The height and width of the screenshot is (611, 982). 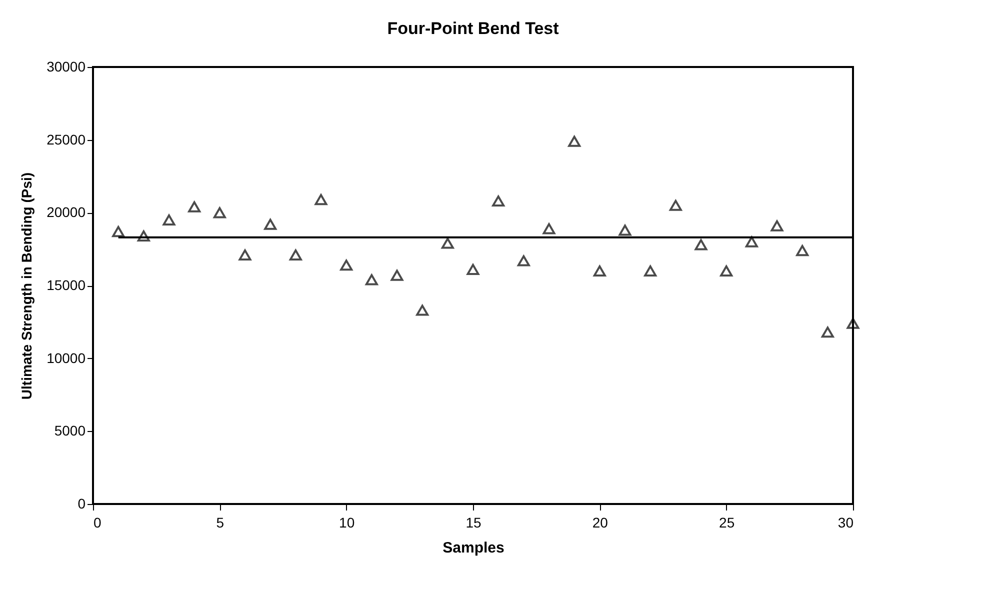 I want to click on x-tick-label: 25, so click(x=727, y=522).